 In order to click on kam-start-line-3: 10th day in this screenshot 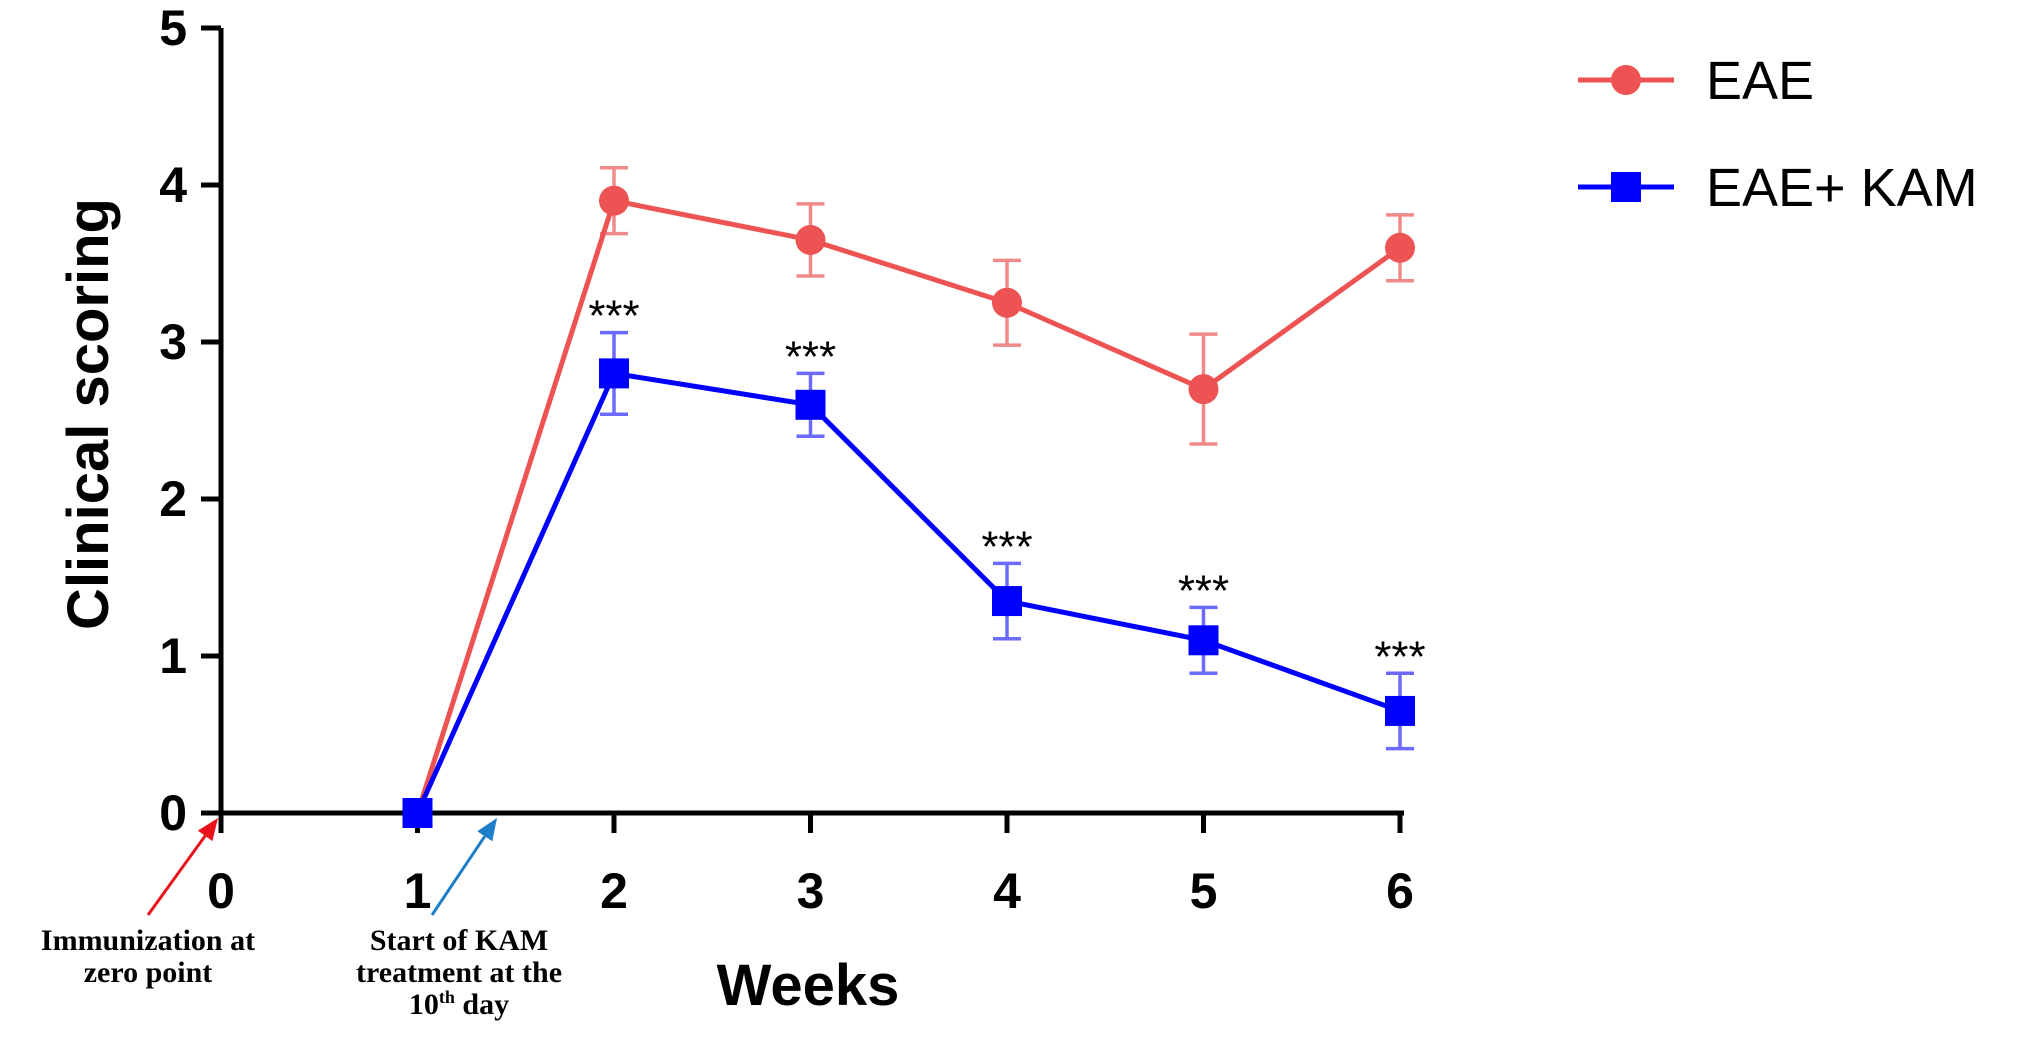, I will do `click(459, 1004)`.